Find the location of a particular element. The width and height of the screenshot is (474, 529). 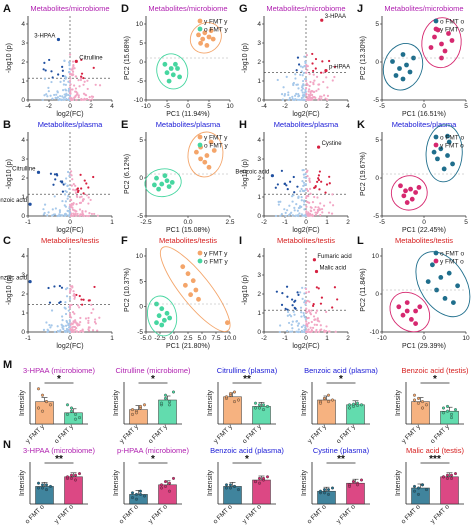

annotated-point is located at coordinates (316, 271).